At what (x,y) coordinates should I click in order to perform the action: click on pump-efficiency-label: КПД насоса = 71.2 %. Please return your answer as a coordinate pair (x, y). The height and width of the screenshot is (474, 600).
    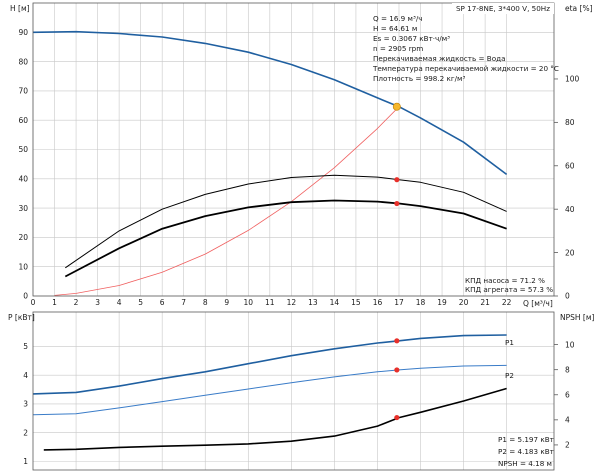
    Looking at the image, I should click on (505, 280).